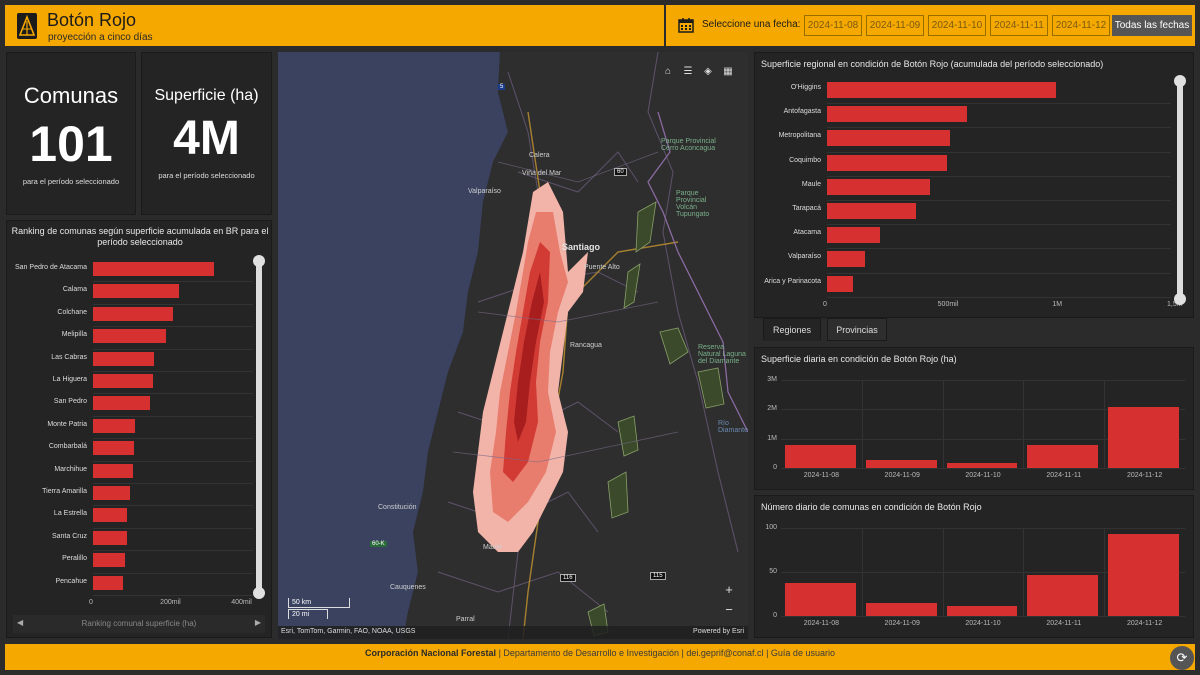 The image size is (1200, 675). I want to click on map-place-label: Parque Provincial Volcán Tupungato, so click(693, 204).